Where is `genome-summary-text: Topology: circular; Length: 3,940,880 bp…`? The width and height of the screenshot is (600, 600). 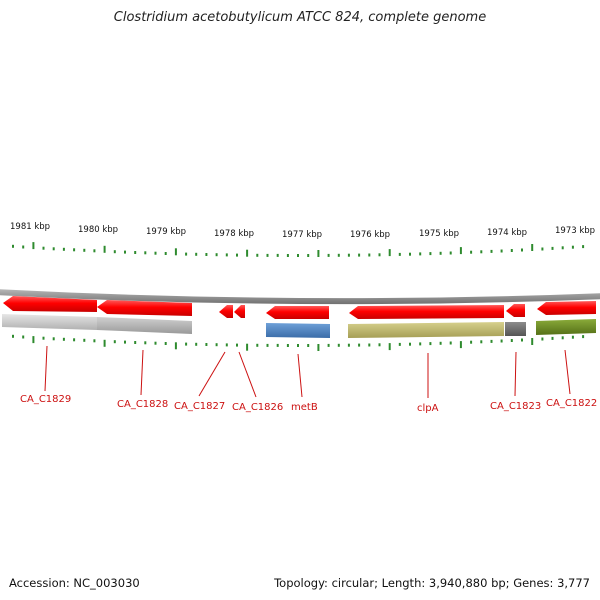 genome-summary-text: Topology: circular; Length: 3,940,880 bp… is located at coordinates (432, 583).